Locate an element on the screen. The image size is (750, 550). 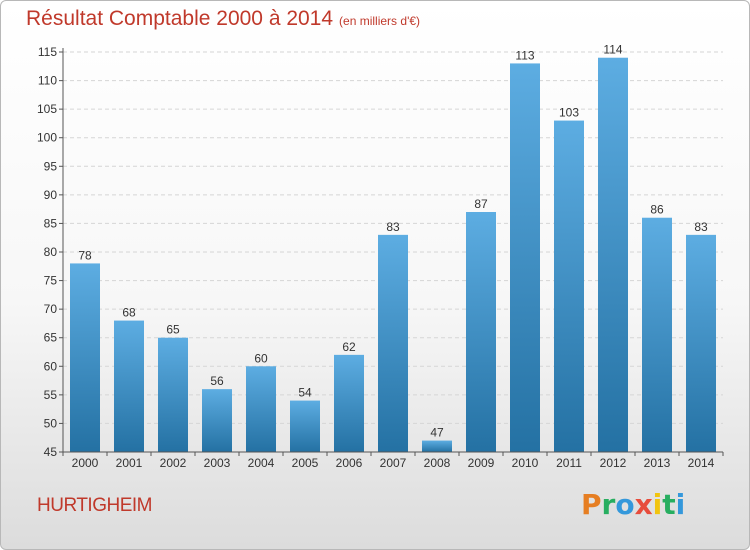
x-tick-label: 2002 is located at coordinates (173, 463).